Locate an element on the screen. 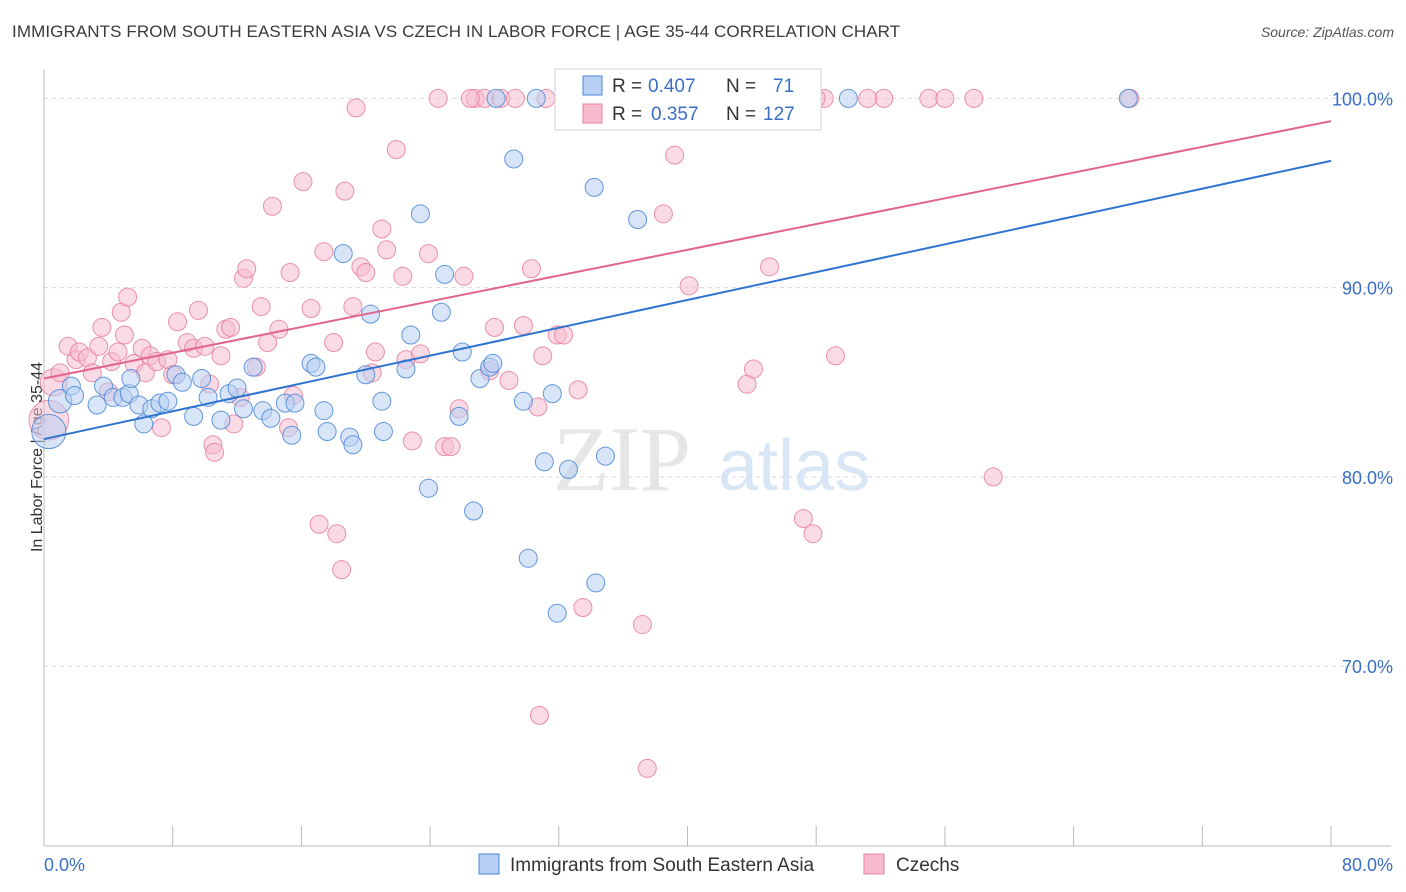 The width and height of the screenshot is (1406, 892). legend-label-pink: Czechs is located at coordinates (927, 865).